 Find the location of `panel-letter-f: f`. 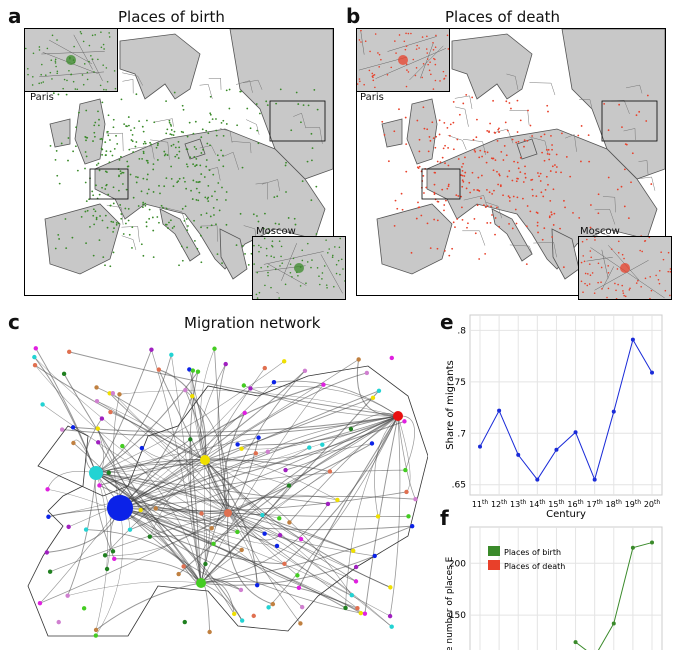

panel-letter-f: f is located at coordinates (444, 518).